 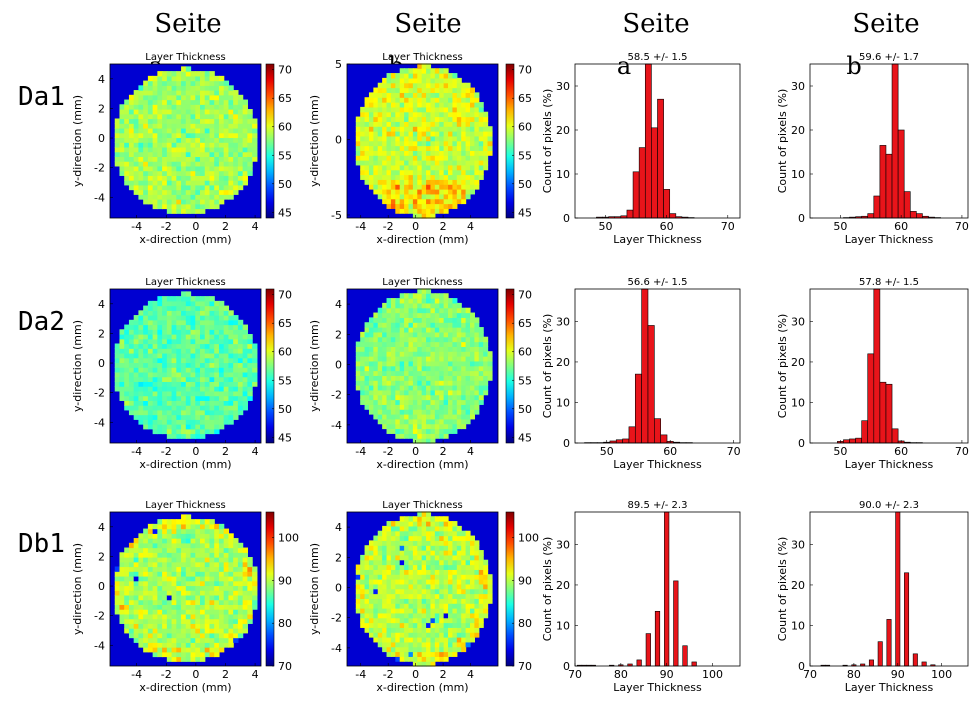 I want to click on histogram-bars, so click(x=645, y=141).